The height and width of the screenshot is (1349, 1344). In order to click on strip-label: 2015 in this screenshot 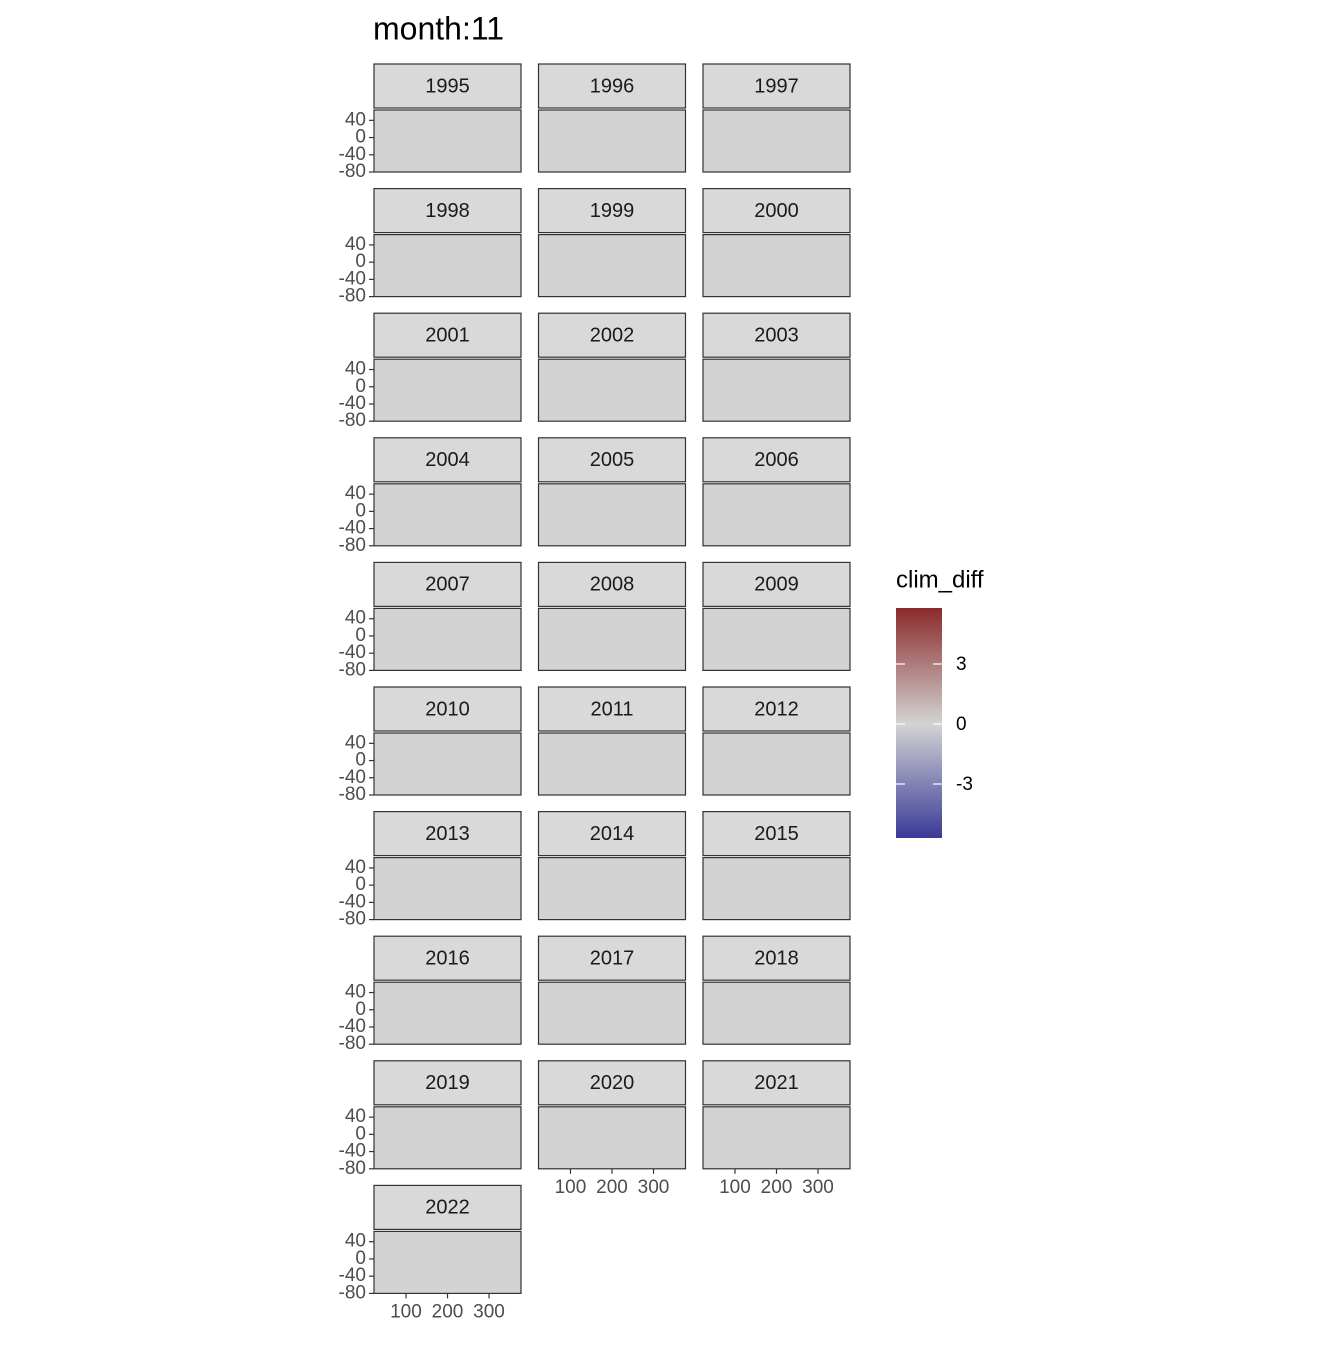, I will do `click(776, 834)`.